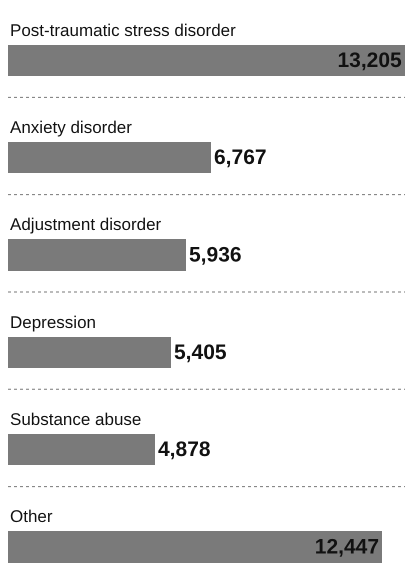 This screenshot has width=407, height=581. I want to click on data-label: 13,205, so click(369, 60).